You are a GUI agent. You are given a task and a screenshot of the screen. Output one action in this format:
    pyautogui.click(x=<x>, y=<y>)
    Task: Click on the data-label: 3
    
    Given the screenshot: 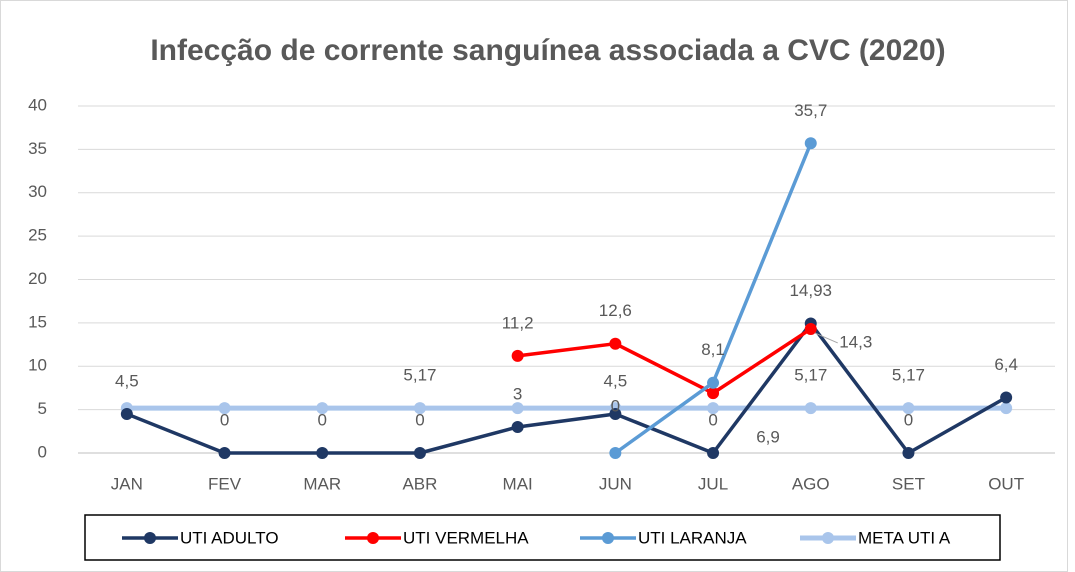 What is the action you would take?
    pyautogui.click(x=517, y=393)
    